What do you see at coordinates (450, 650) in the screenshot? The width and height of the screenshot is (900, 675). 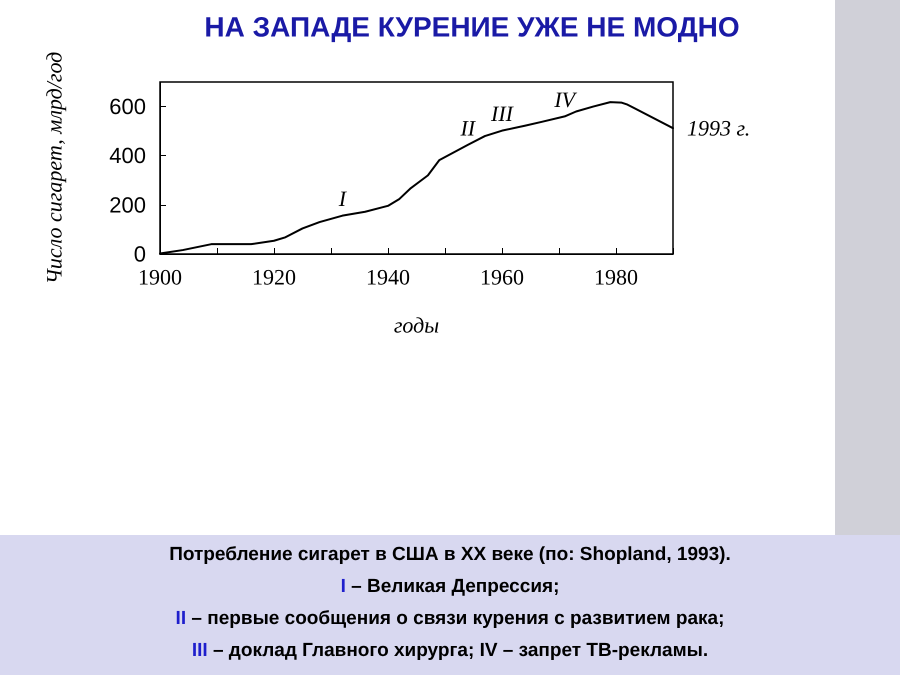 I see `text: III – доклад Главного хирурга; IV – запрет ТВ-рекламы.` at bounding box center [450, 650].